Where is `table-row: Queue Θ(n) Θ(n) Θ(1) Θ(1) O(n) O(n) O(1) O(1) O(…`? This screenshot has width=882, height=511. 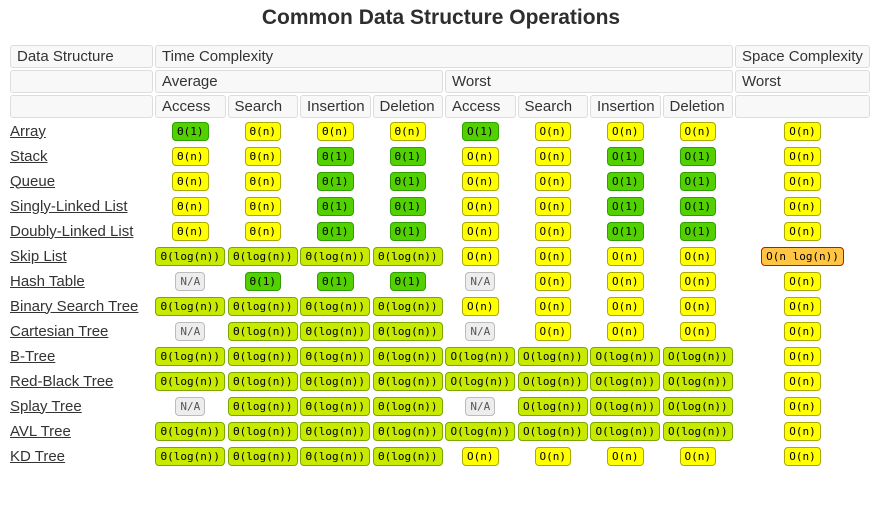 table-row: Queue Θ(n) Θ(n) Θ(1) Θ(1) O(n) O(n) O(1) O(1) O(… is located at coordinates (440, 181).